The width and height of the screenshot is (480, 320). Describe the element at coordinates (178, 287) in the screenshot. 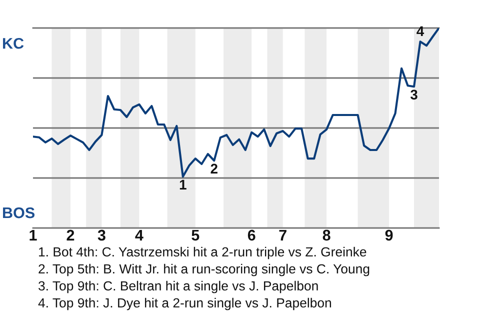

I see `text: 3. Top 9th: C. Beltran hit a single vs J. Papelbon` at that location.